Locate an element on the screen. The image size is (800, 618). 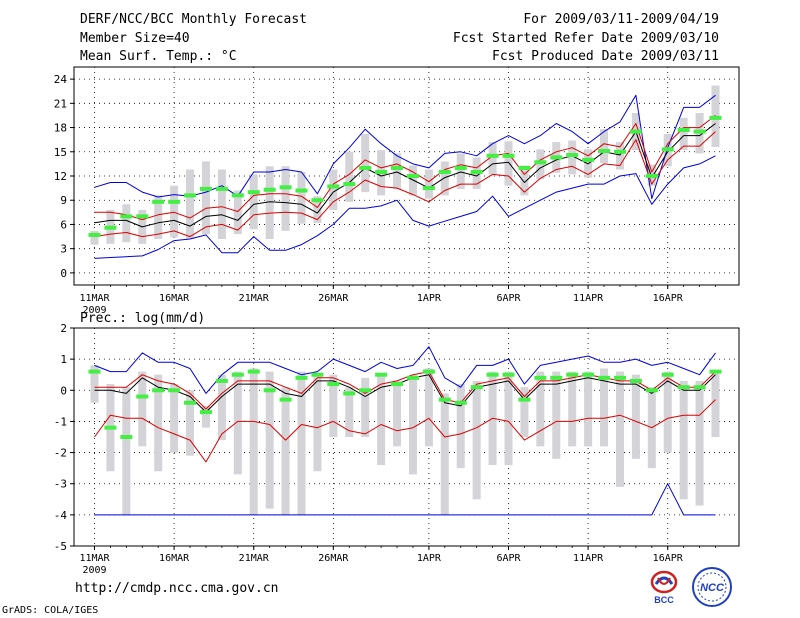
x-tick-label: 16APR is located at coordinates (668, 298).